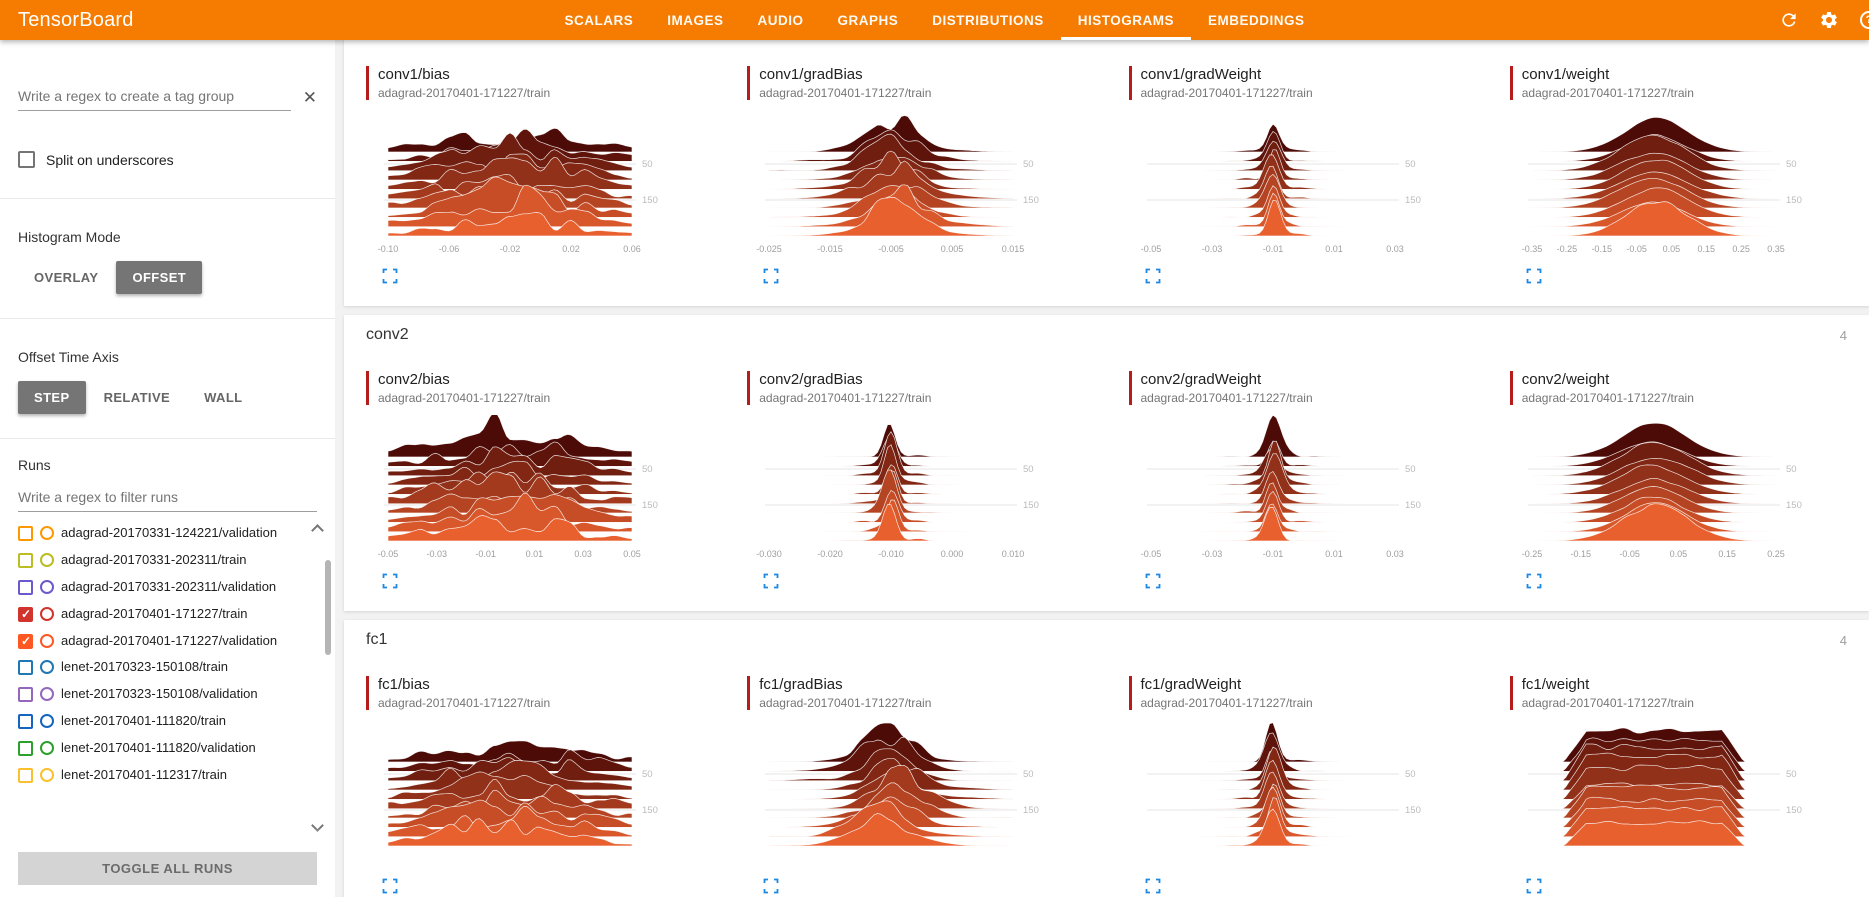  I want to click on split-underscores-row: Split on underscores, so click(167, 154).